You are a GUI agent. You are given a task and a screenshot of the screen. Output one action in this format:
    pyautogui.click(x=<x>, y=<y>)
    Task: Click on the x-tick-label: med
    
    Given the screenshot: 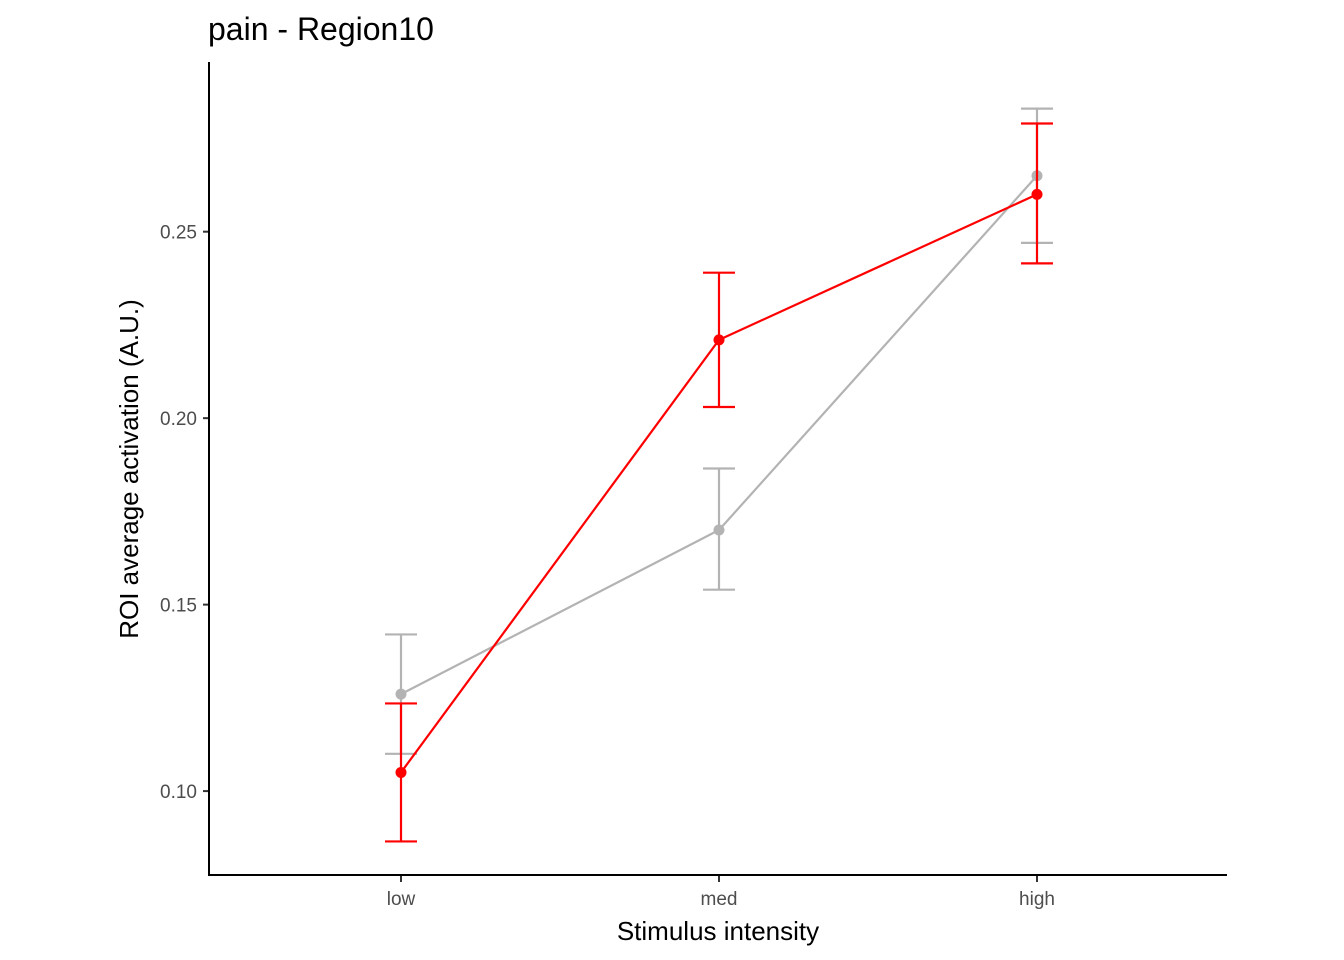 What is the action you would take?
    pyautogui.click(x=719, y=899)
    